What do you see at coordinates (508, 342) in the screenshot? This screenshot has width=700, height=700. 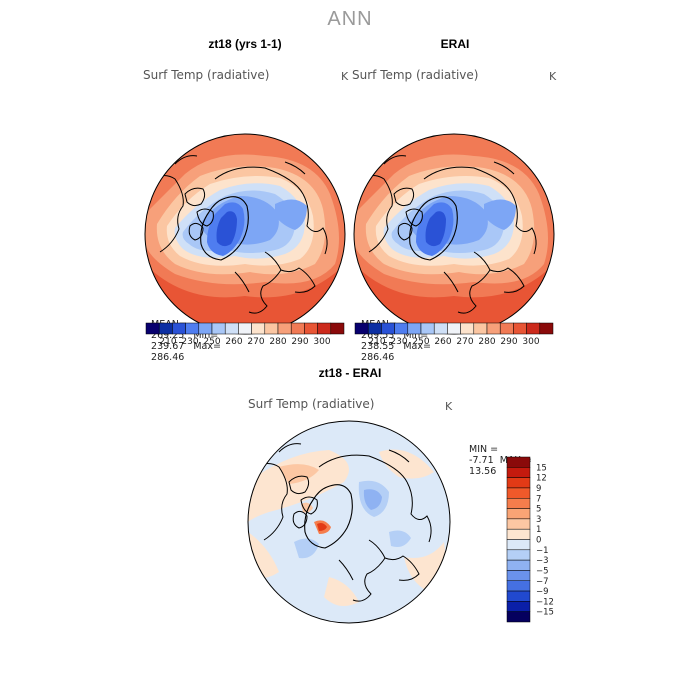 I see `colorbar-tick-label: 290` at bounding box center [508, 342].